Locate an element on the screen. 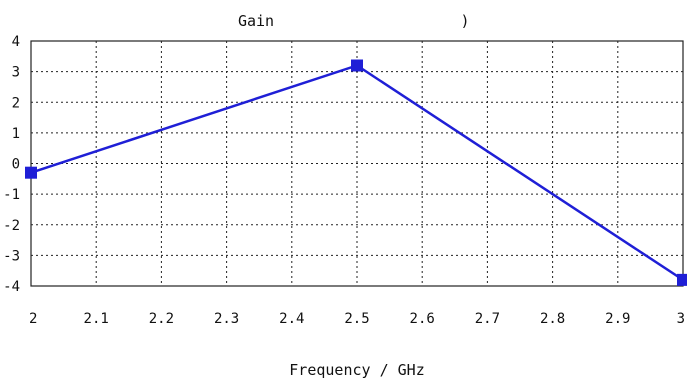  x-tick-label: 2.9 is located at coordinates (617, 319).